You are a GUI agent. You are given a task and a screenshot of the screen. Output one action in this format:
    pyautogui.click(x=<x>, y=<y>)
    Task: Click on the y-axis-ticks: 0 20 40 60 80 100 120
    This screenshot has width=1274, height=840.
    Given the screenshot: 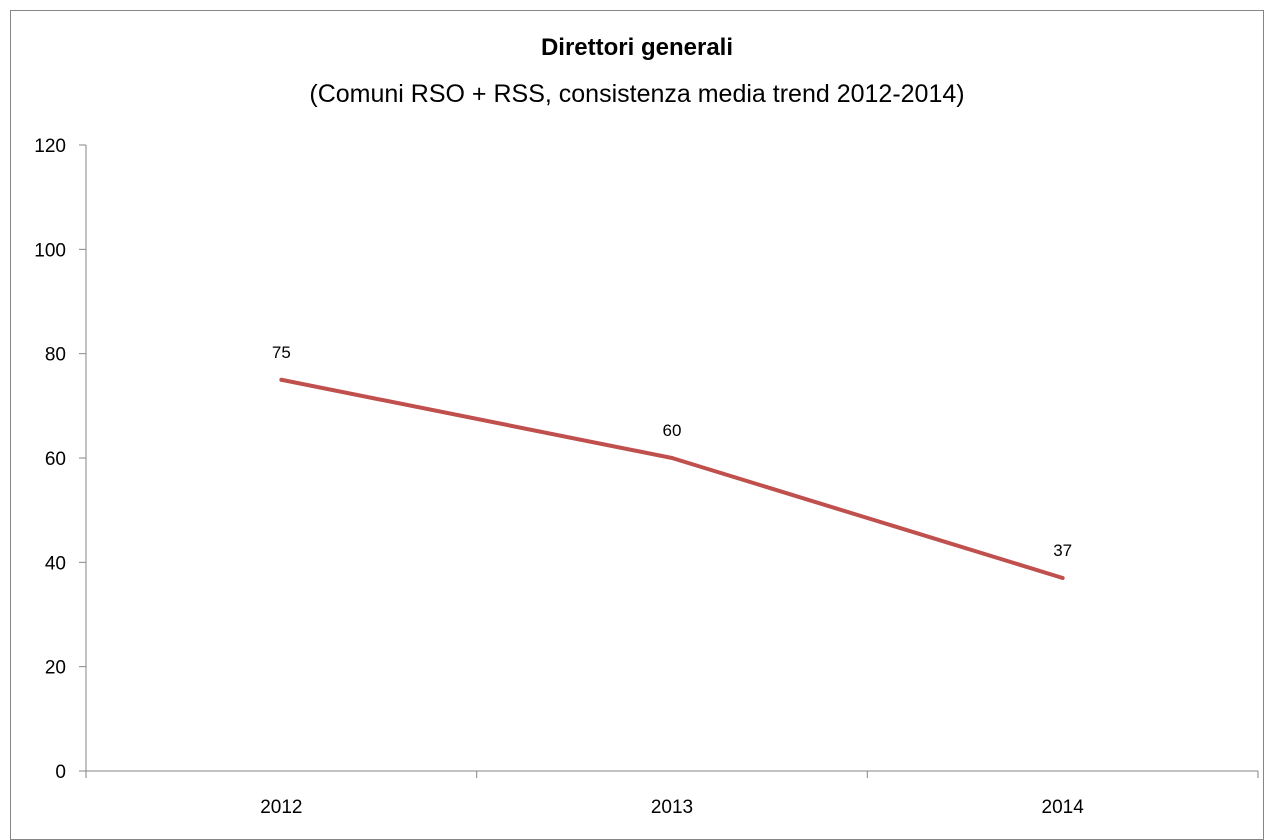 What is the action you would take?
    pyautogui.click(x=60, y=459)
    